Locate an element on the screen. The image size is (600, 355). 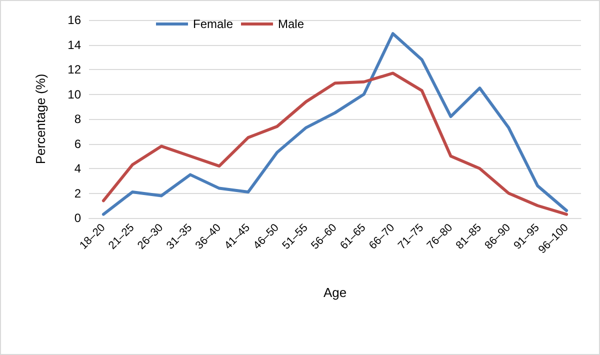
x-axis-title: Age is located at coordinates (335, 292).